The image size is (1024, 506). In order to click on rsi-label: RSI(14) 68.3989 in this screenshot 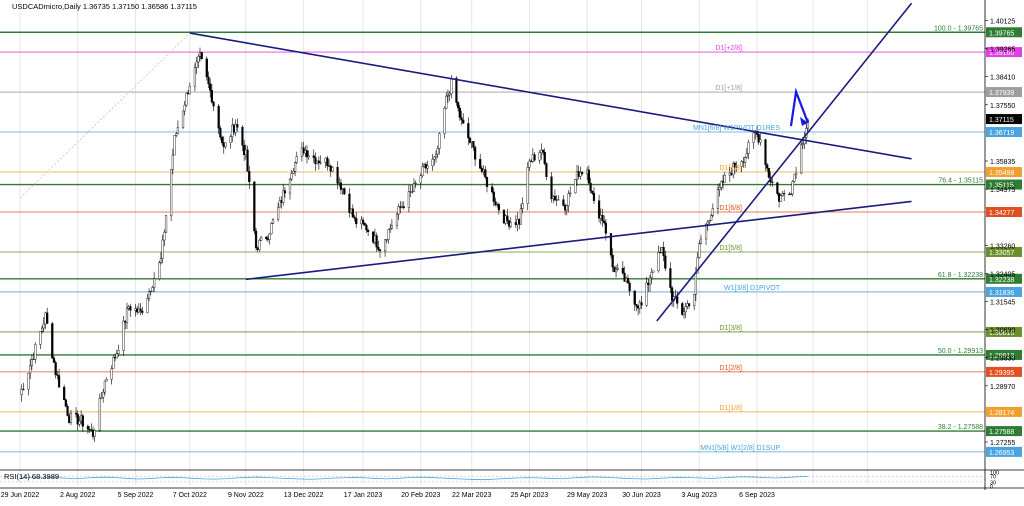, I will do `click(31, 476)`.